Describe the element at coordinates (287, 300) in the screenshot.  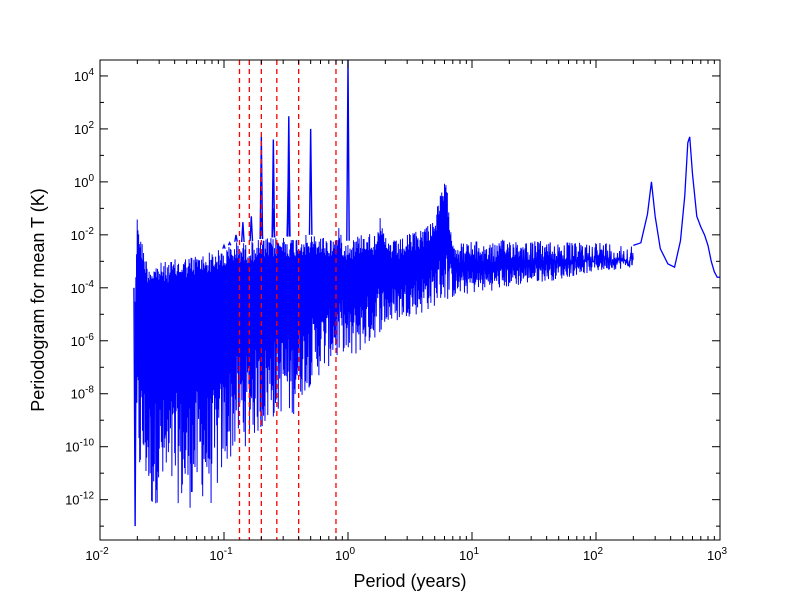
I see `reference-lines` at that location.